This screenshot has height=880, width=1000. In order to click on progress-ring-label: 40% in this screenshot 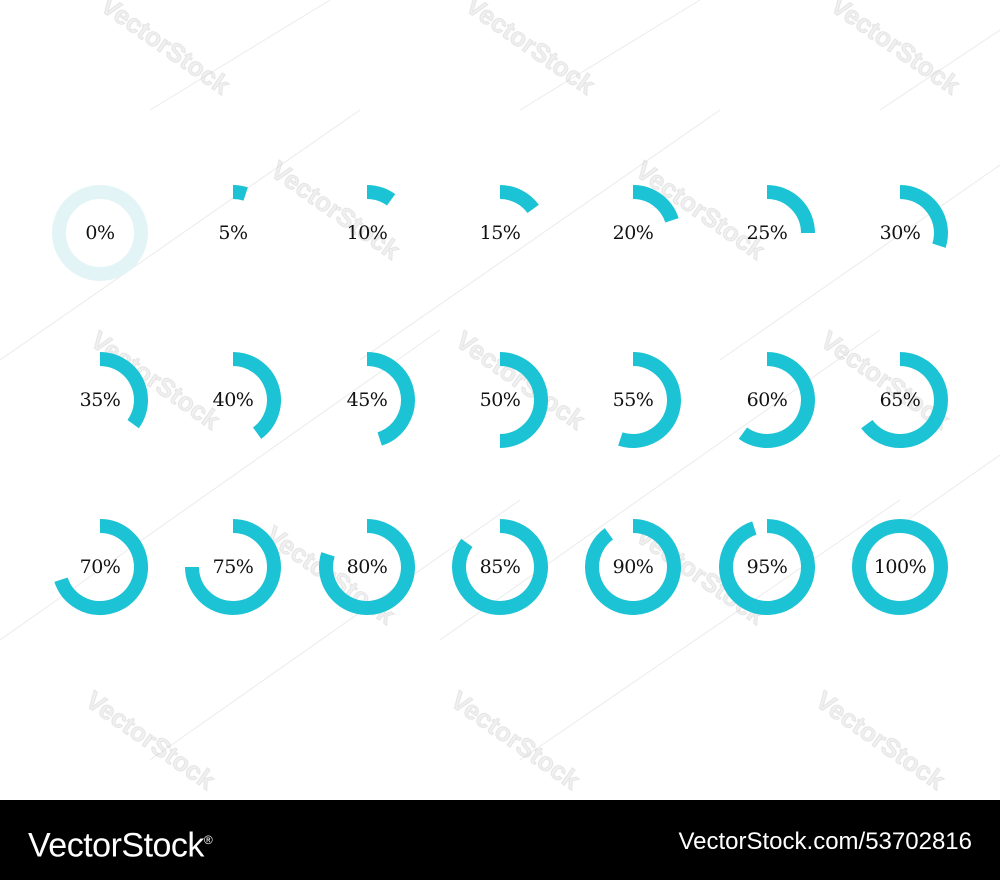, I will do `click(233, 400)`.